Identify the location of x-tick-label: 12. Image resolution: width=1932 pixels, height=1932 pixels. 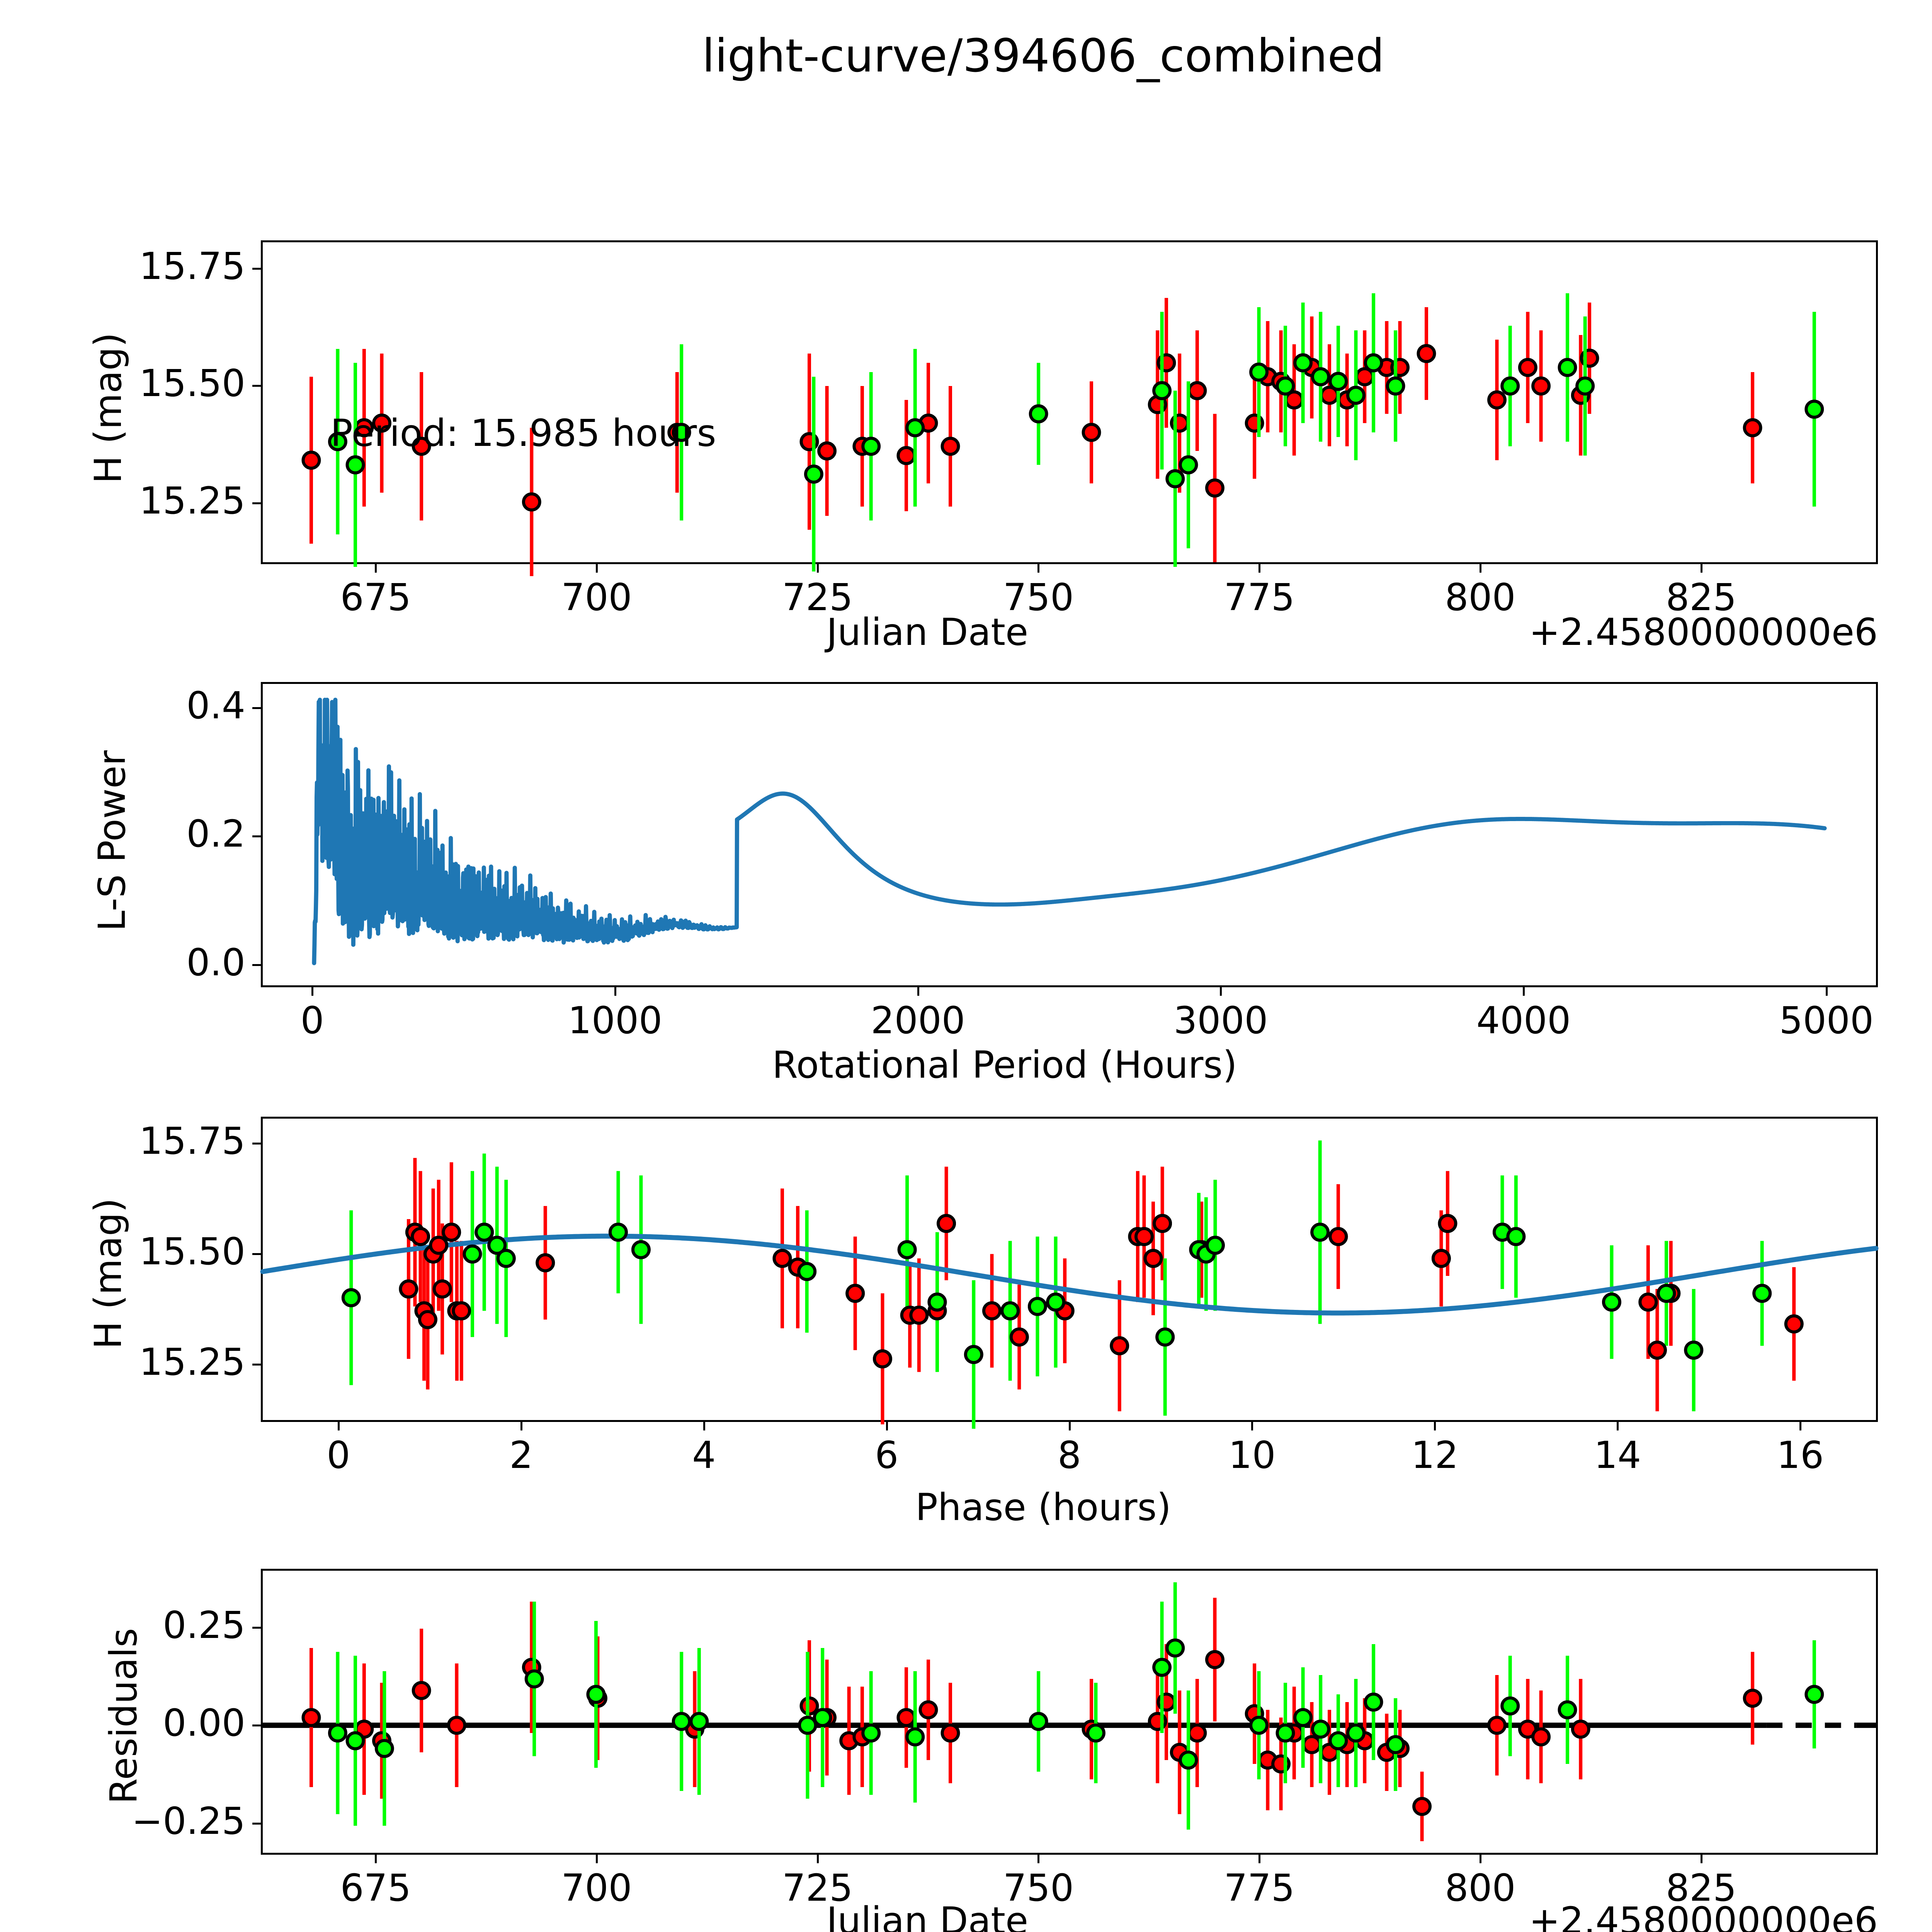
(1435, 1455).